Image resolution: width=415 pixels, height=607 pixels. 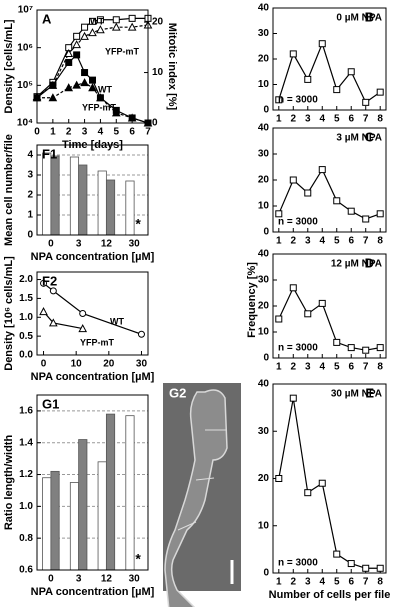 I want to click on cell-file, so click(x=196, y=498).